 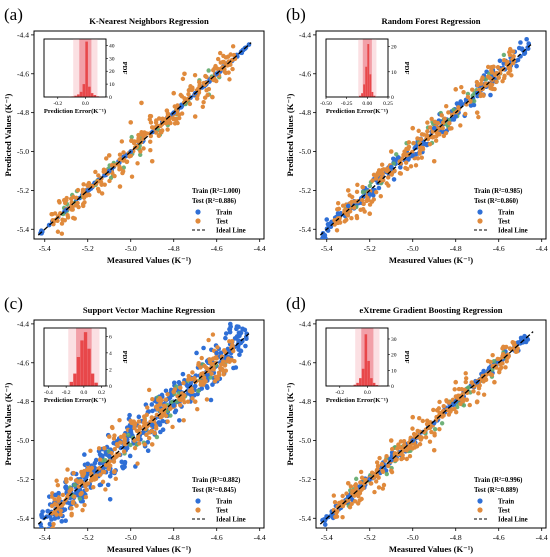 I want to click on y-tick-label: -4.4, so click(x=23, y=323).